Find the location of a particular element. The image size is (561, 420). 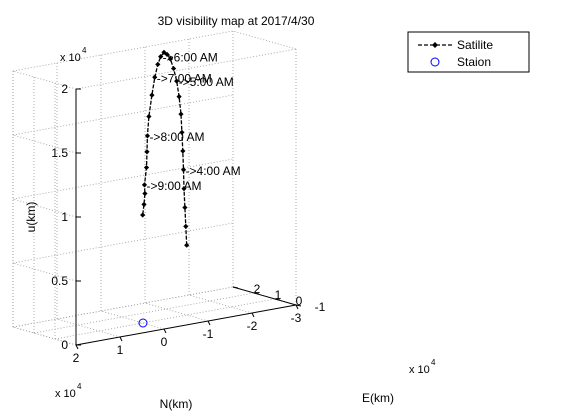

legend-item-station: Staion is located at coordinates (460, 62).